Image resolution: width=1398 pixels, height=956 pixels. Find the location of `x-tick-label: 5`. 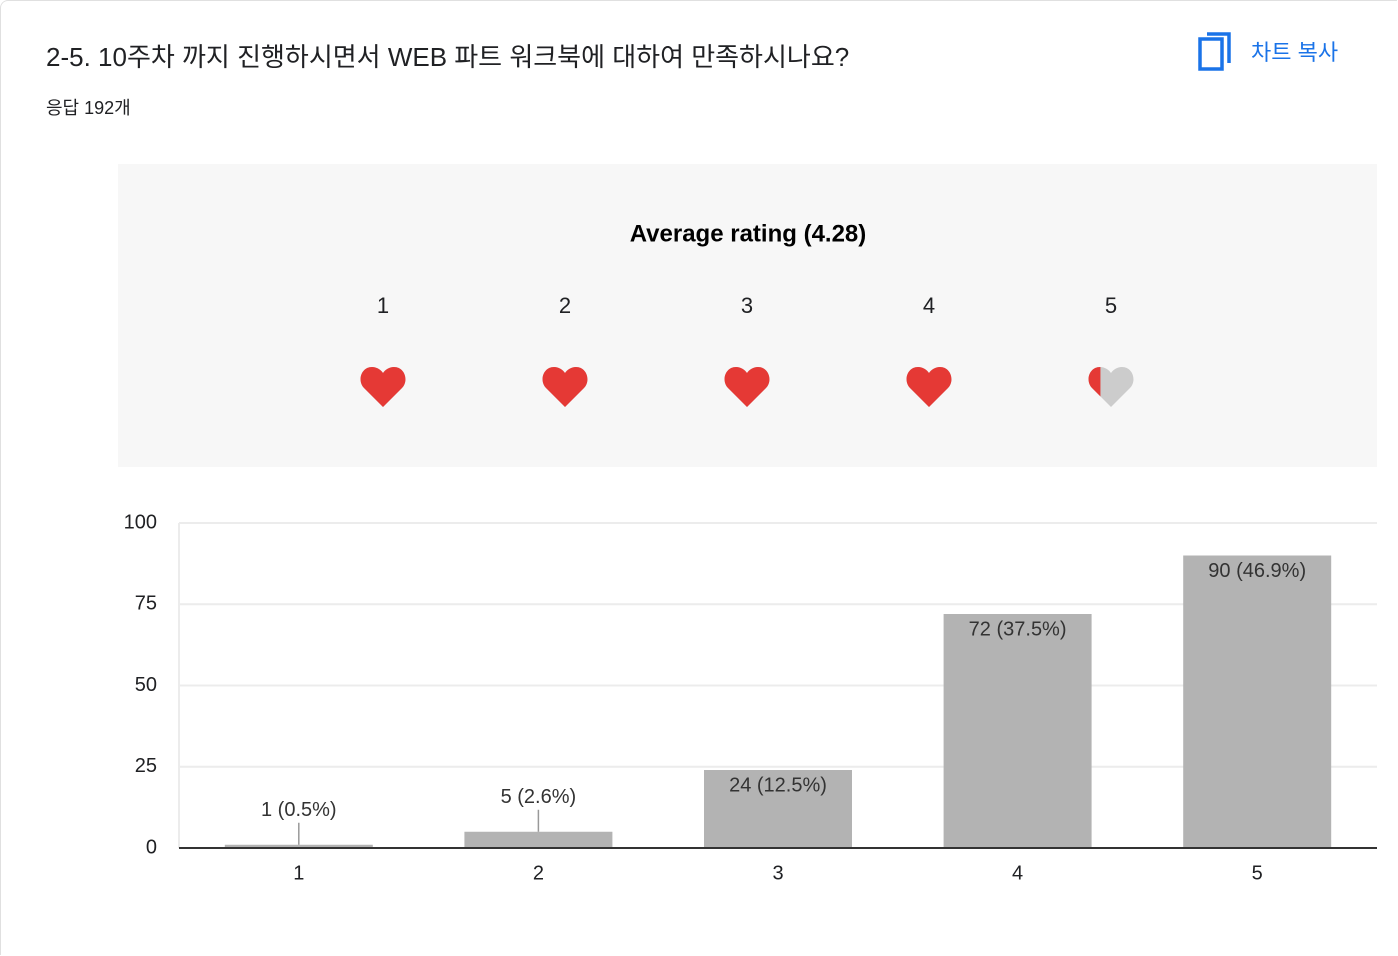

x-tick-label: 5 is located at coordinates (1257, 873).